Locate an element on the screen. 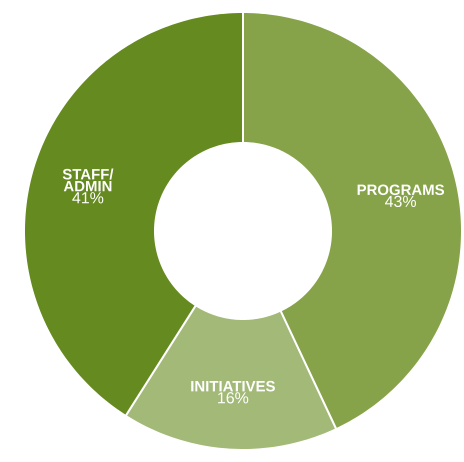 This screenshot has width=464, height=462. slice-label: PROGRAMS is located at coordinates (401, 190).